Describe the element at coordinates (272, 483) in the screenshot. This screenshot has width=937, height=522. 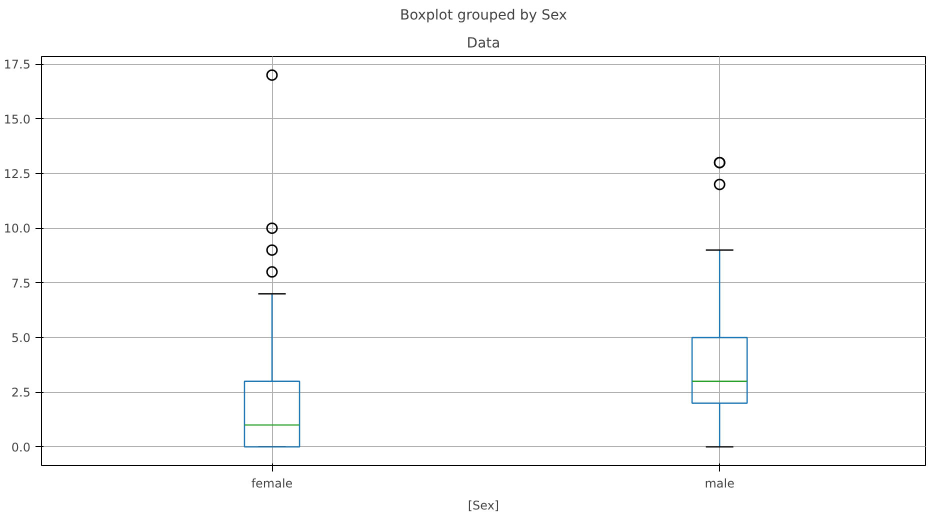
I see `x-tick-label: female` at that location.